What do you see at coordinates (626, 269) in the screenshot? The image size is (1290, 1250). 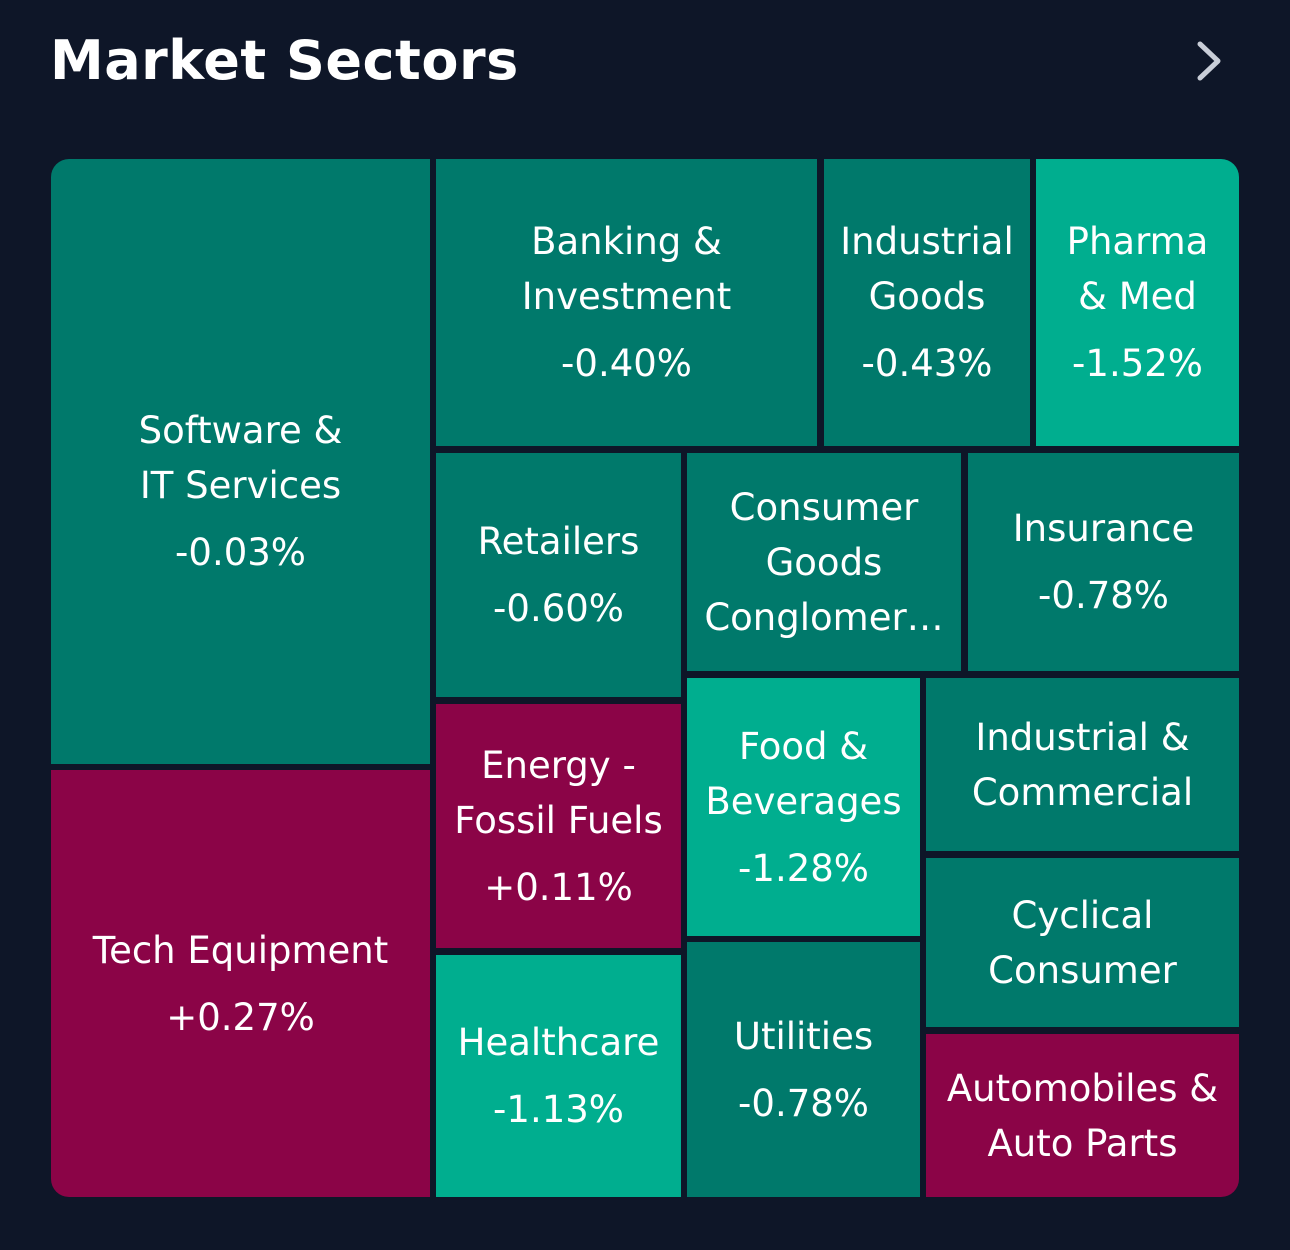 I see `sector-name: Banking & Investment` at bounding box center [626, 269].